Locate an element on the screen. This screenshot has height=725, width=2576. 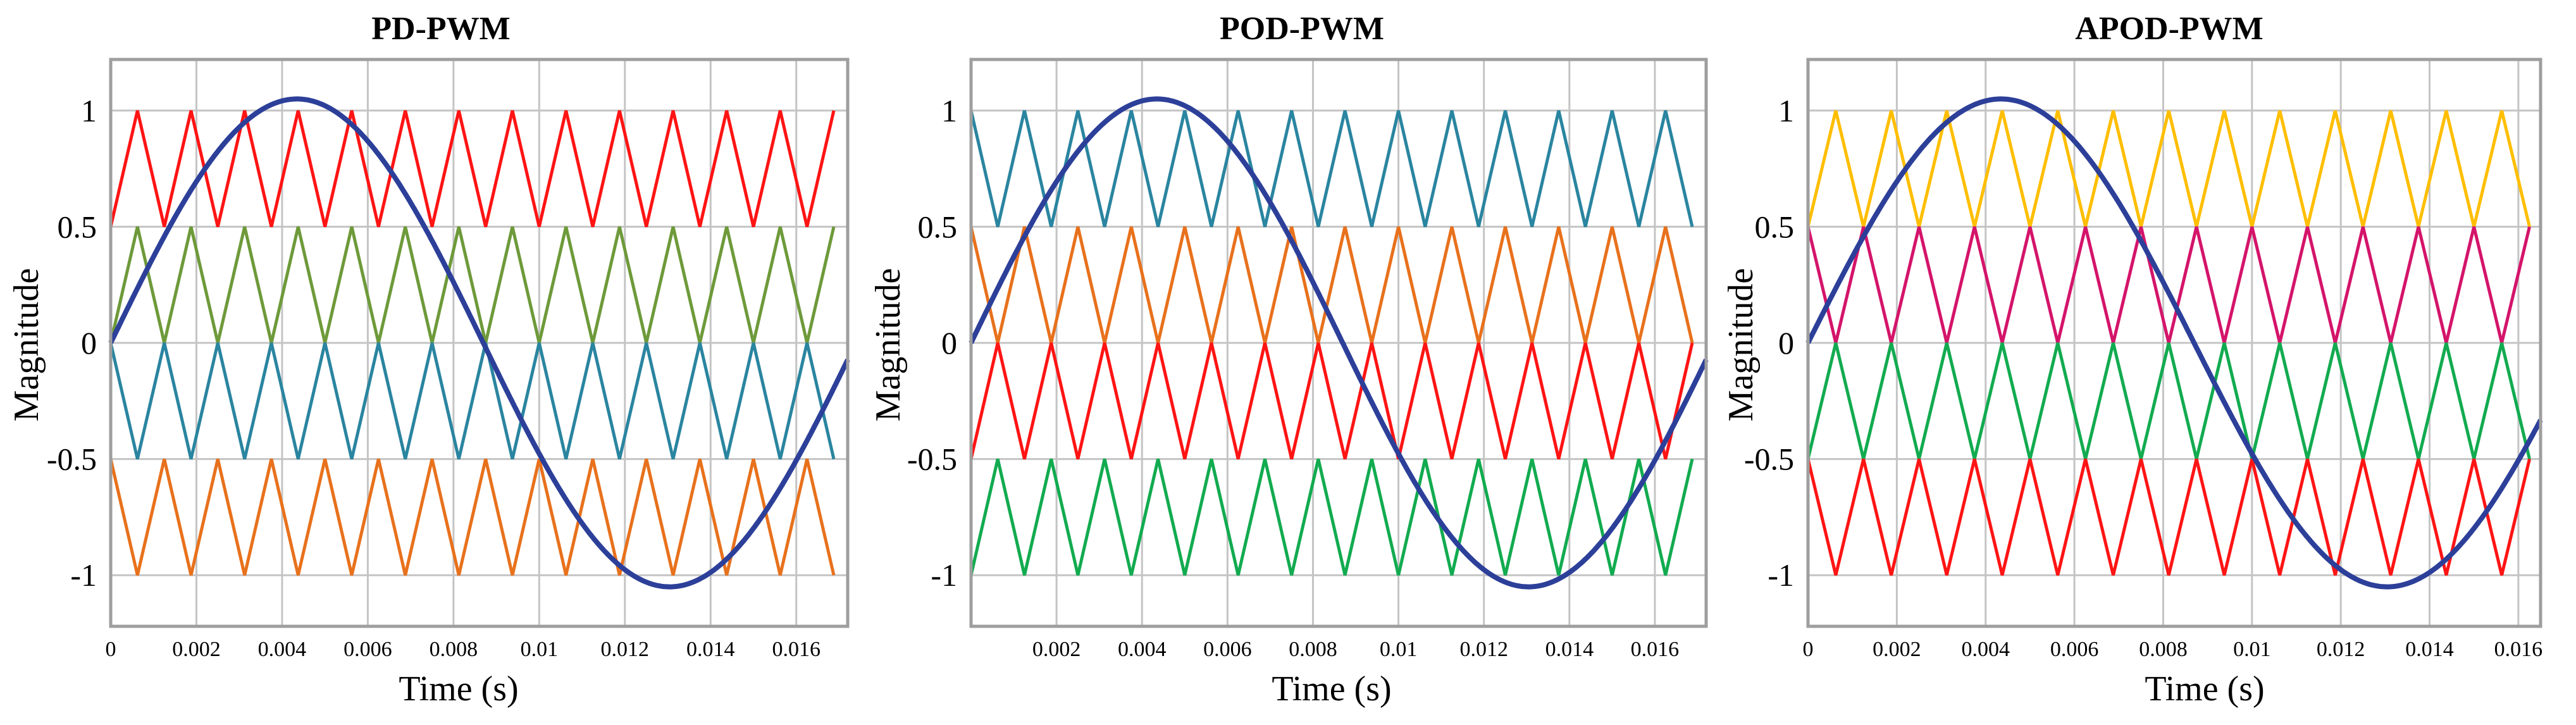
panel-title: PD-PWM is located at coordinates (441, 29).